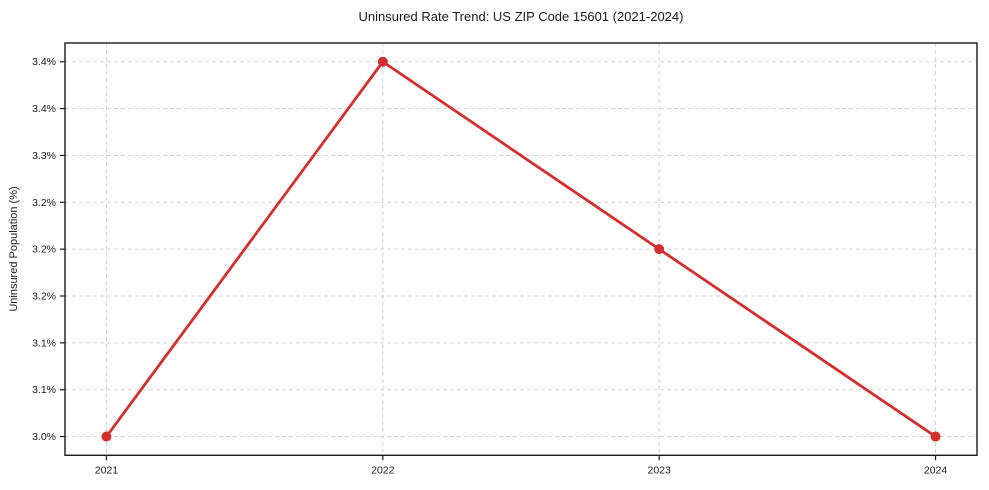  What do you see at coordinates (107, 470) in the screenshot?
I see `x-tick-label: 2021` at bounding box center [107, 470].